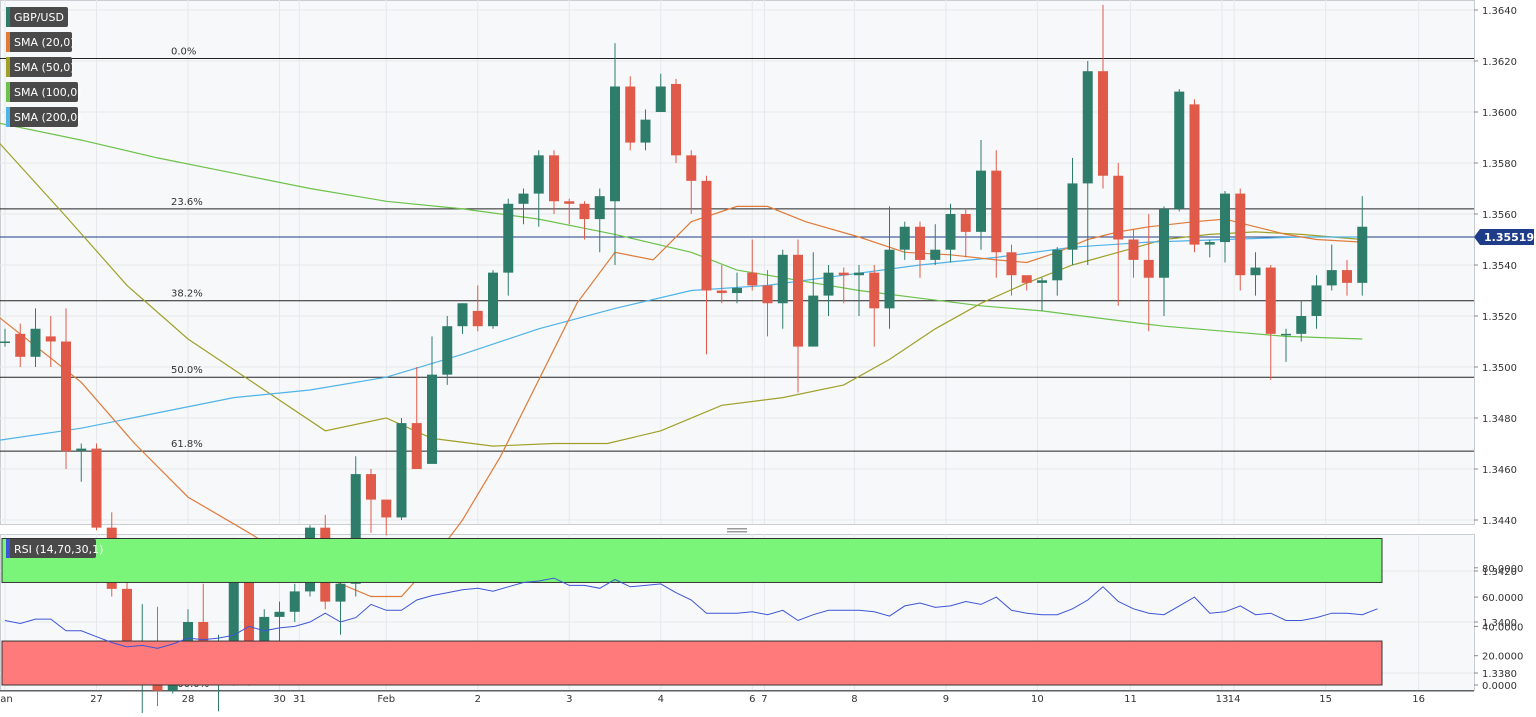 This screenshot has width=1536, height=717. Describe the element at coordinates (1499, 215) in the screenshot. I see `price-tick-label: 1.3560` at that location.